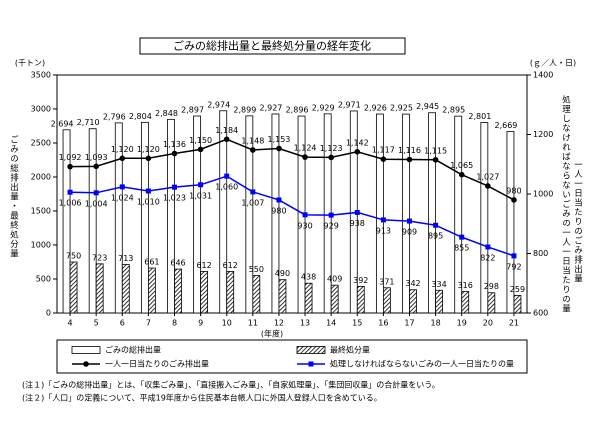 Image resolution: width=590 pixels, height=429 pixels. I want to click on value-label: 1,117, so click(383, 150).